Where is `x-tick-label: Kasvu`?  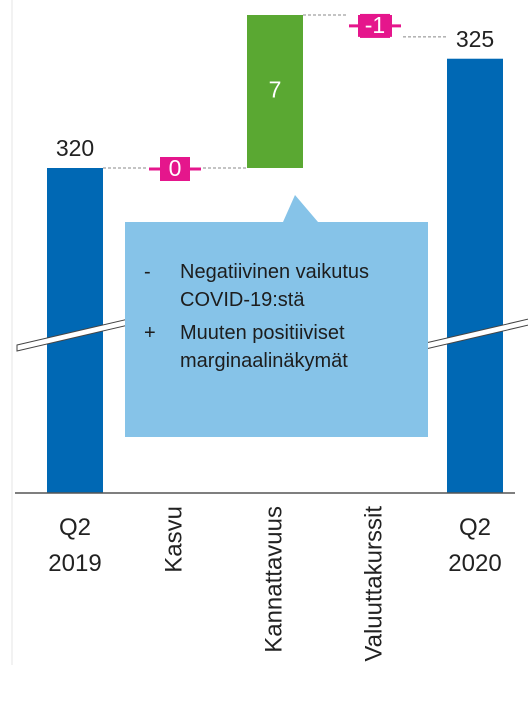
x-tick-label: Kasvu is located at coordinates (173, 539).